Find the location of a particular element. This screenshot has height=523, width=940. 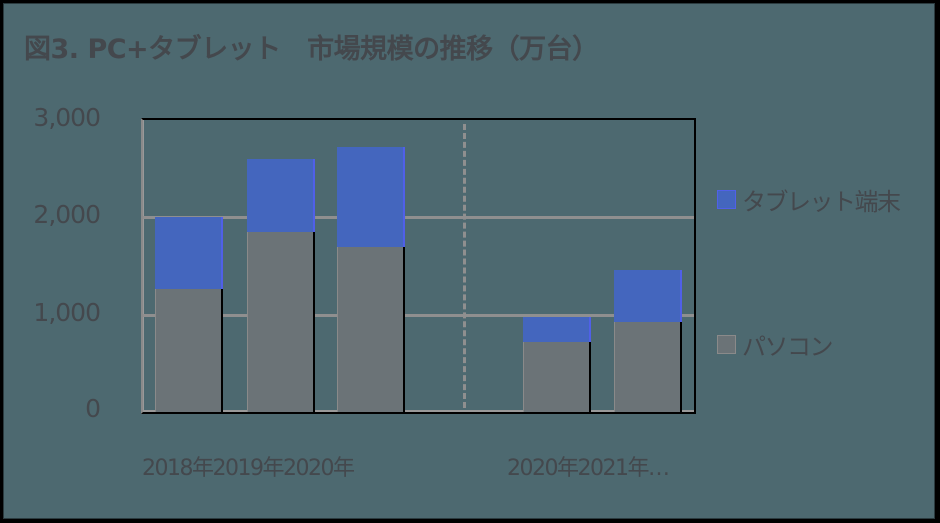

y-tick-1000: 1,000 is located at coordinates (67, 312).